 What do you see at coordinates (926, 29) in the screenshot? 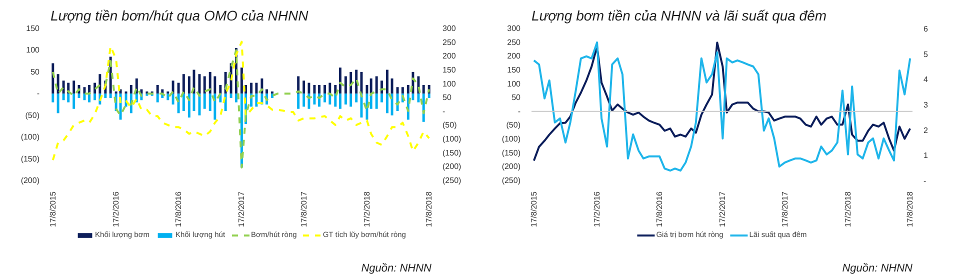
I see `y2-tick-label: 6` at bounding box center [926, 29].